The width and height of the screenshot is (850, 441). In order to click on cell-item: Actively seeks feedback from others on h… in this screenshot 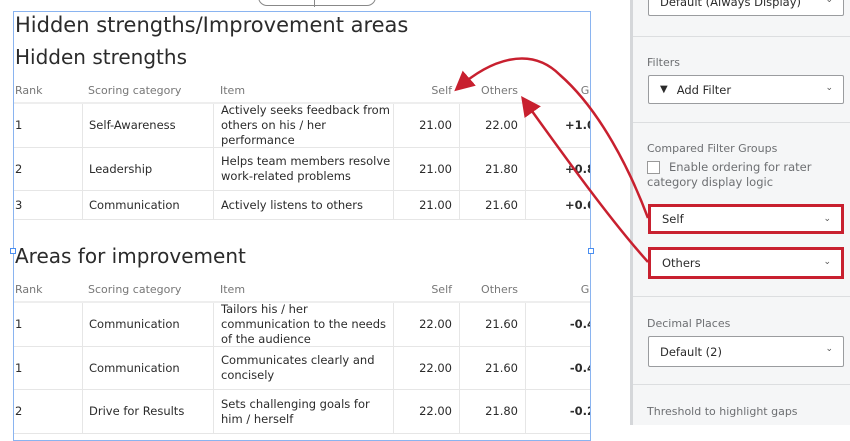, I will do `click(303, 125)`.